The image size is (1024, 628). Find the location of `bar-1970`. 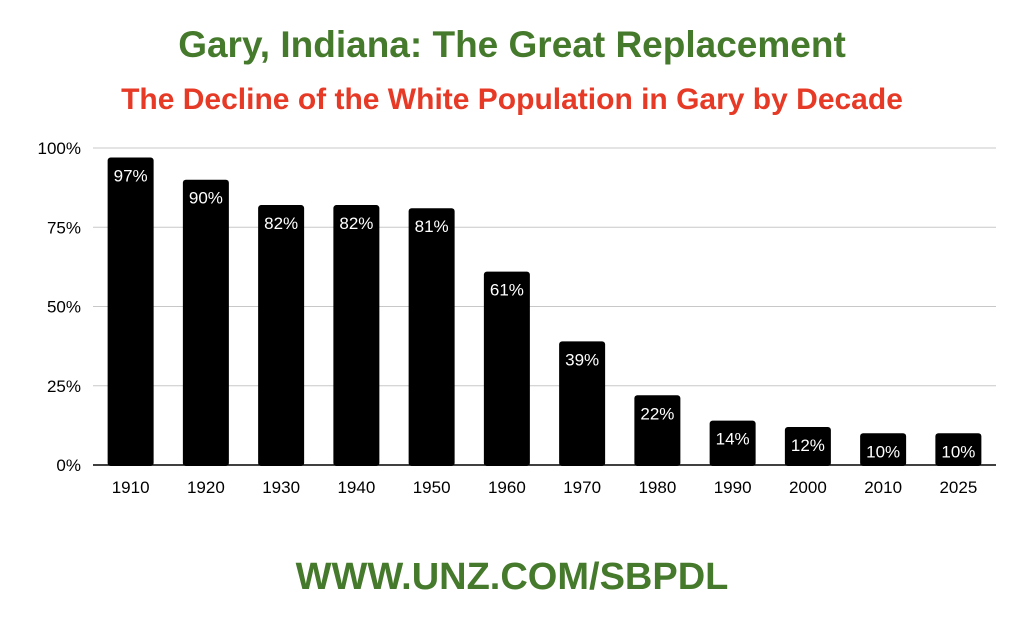

bar-1970 is located at coordinates (582, 403).